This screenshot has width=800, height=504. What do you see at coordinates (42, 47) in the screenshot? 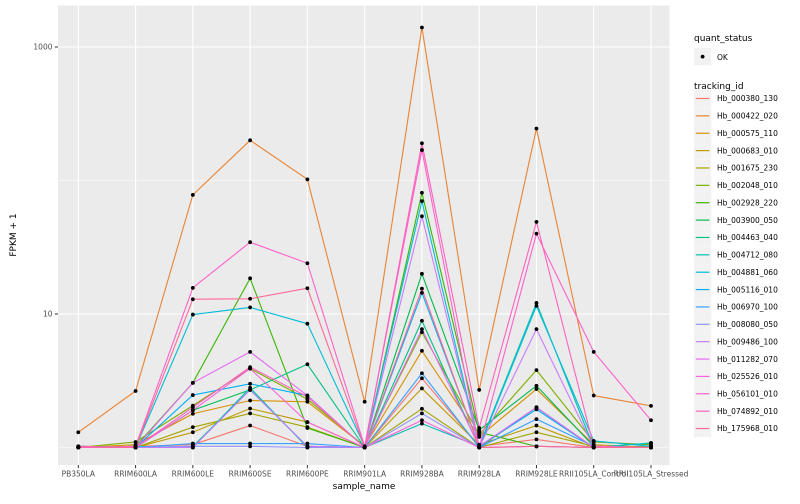
I see `y-tick-label: 1000` at bounding box center [42, 47].